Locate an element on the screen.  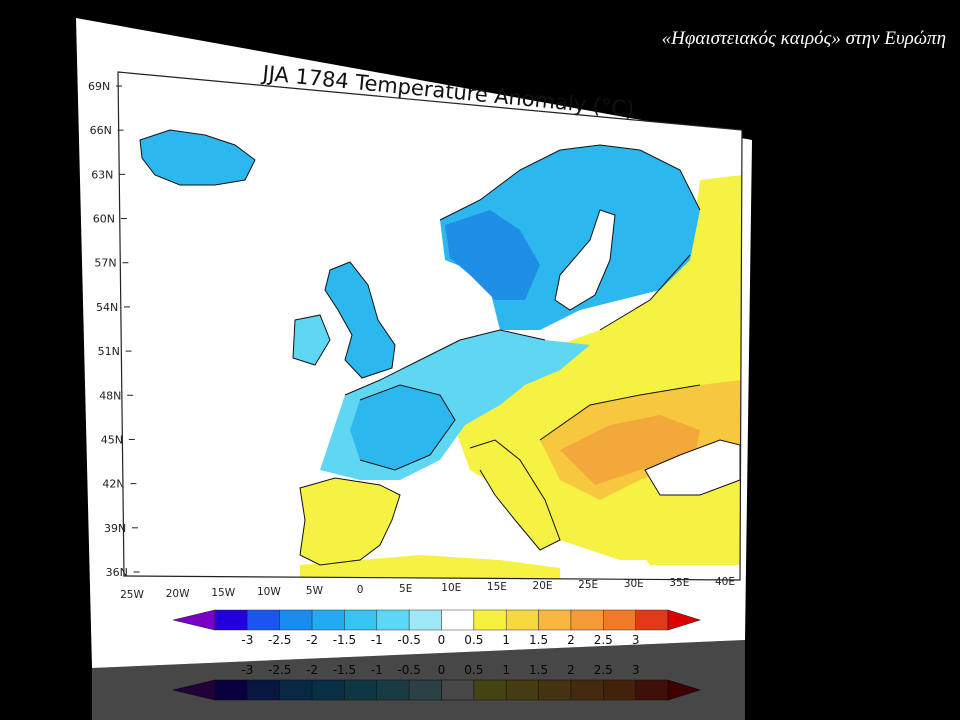
lon-tick-label: 35E is located at coordinates (679, 583).